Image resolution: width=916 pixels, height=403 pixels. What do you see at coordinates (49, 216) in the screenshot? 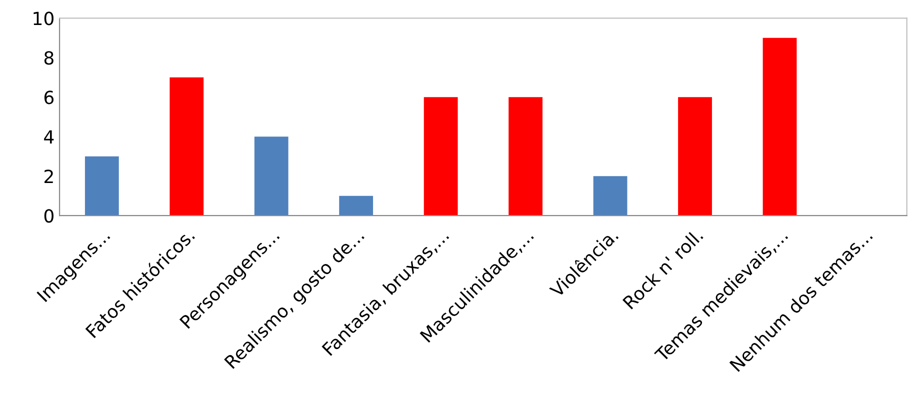
I see `y-tick-label: 0` at bounding box center [49, 216].